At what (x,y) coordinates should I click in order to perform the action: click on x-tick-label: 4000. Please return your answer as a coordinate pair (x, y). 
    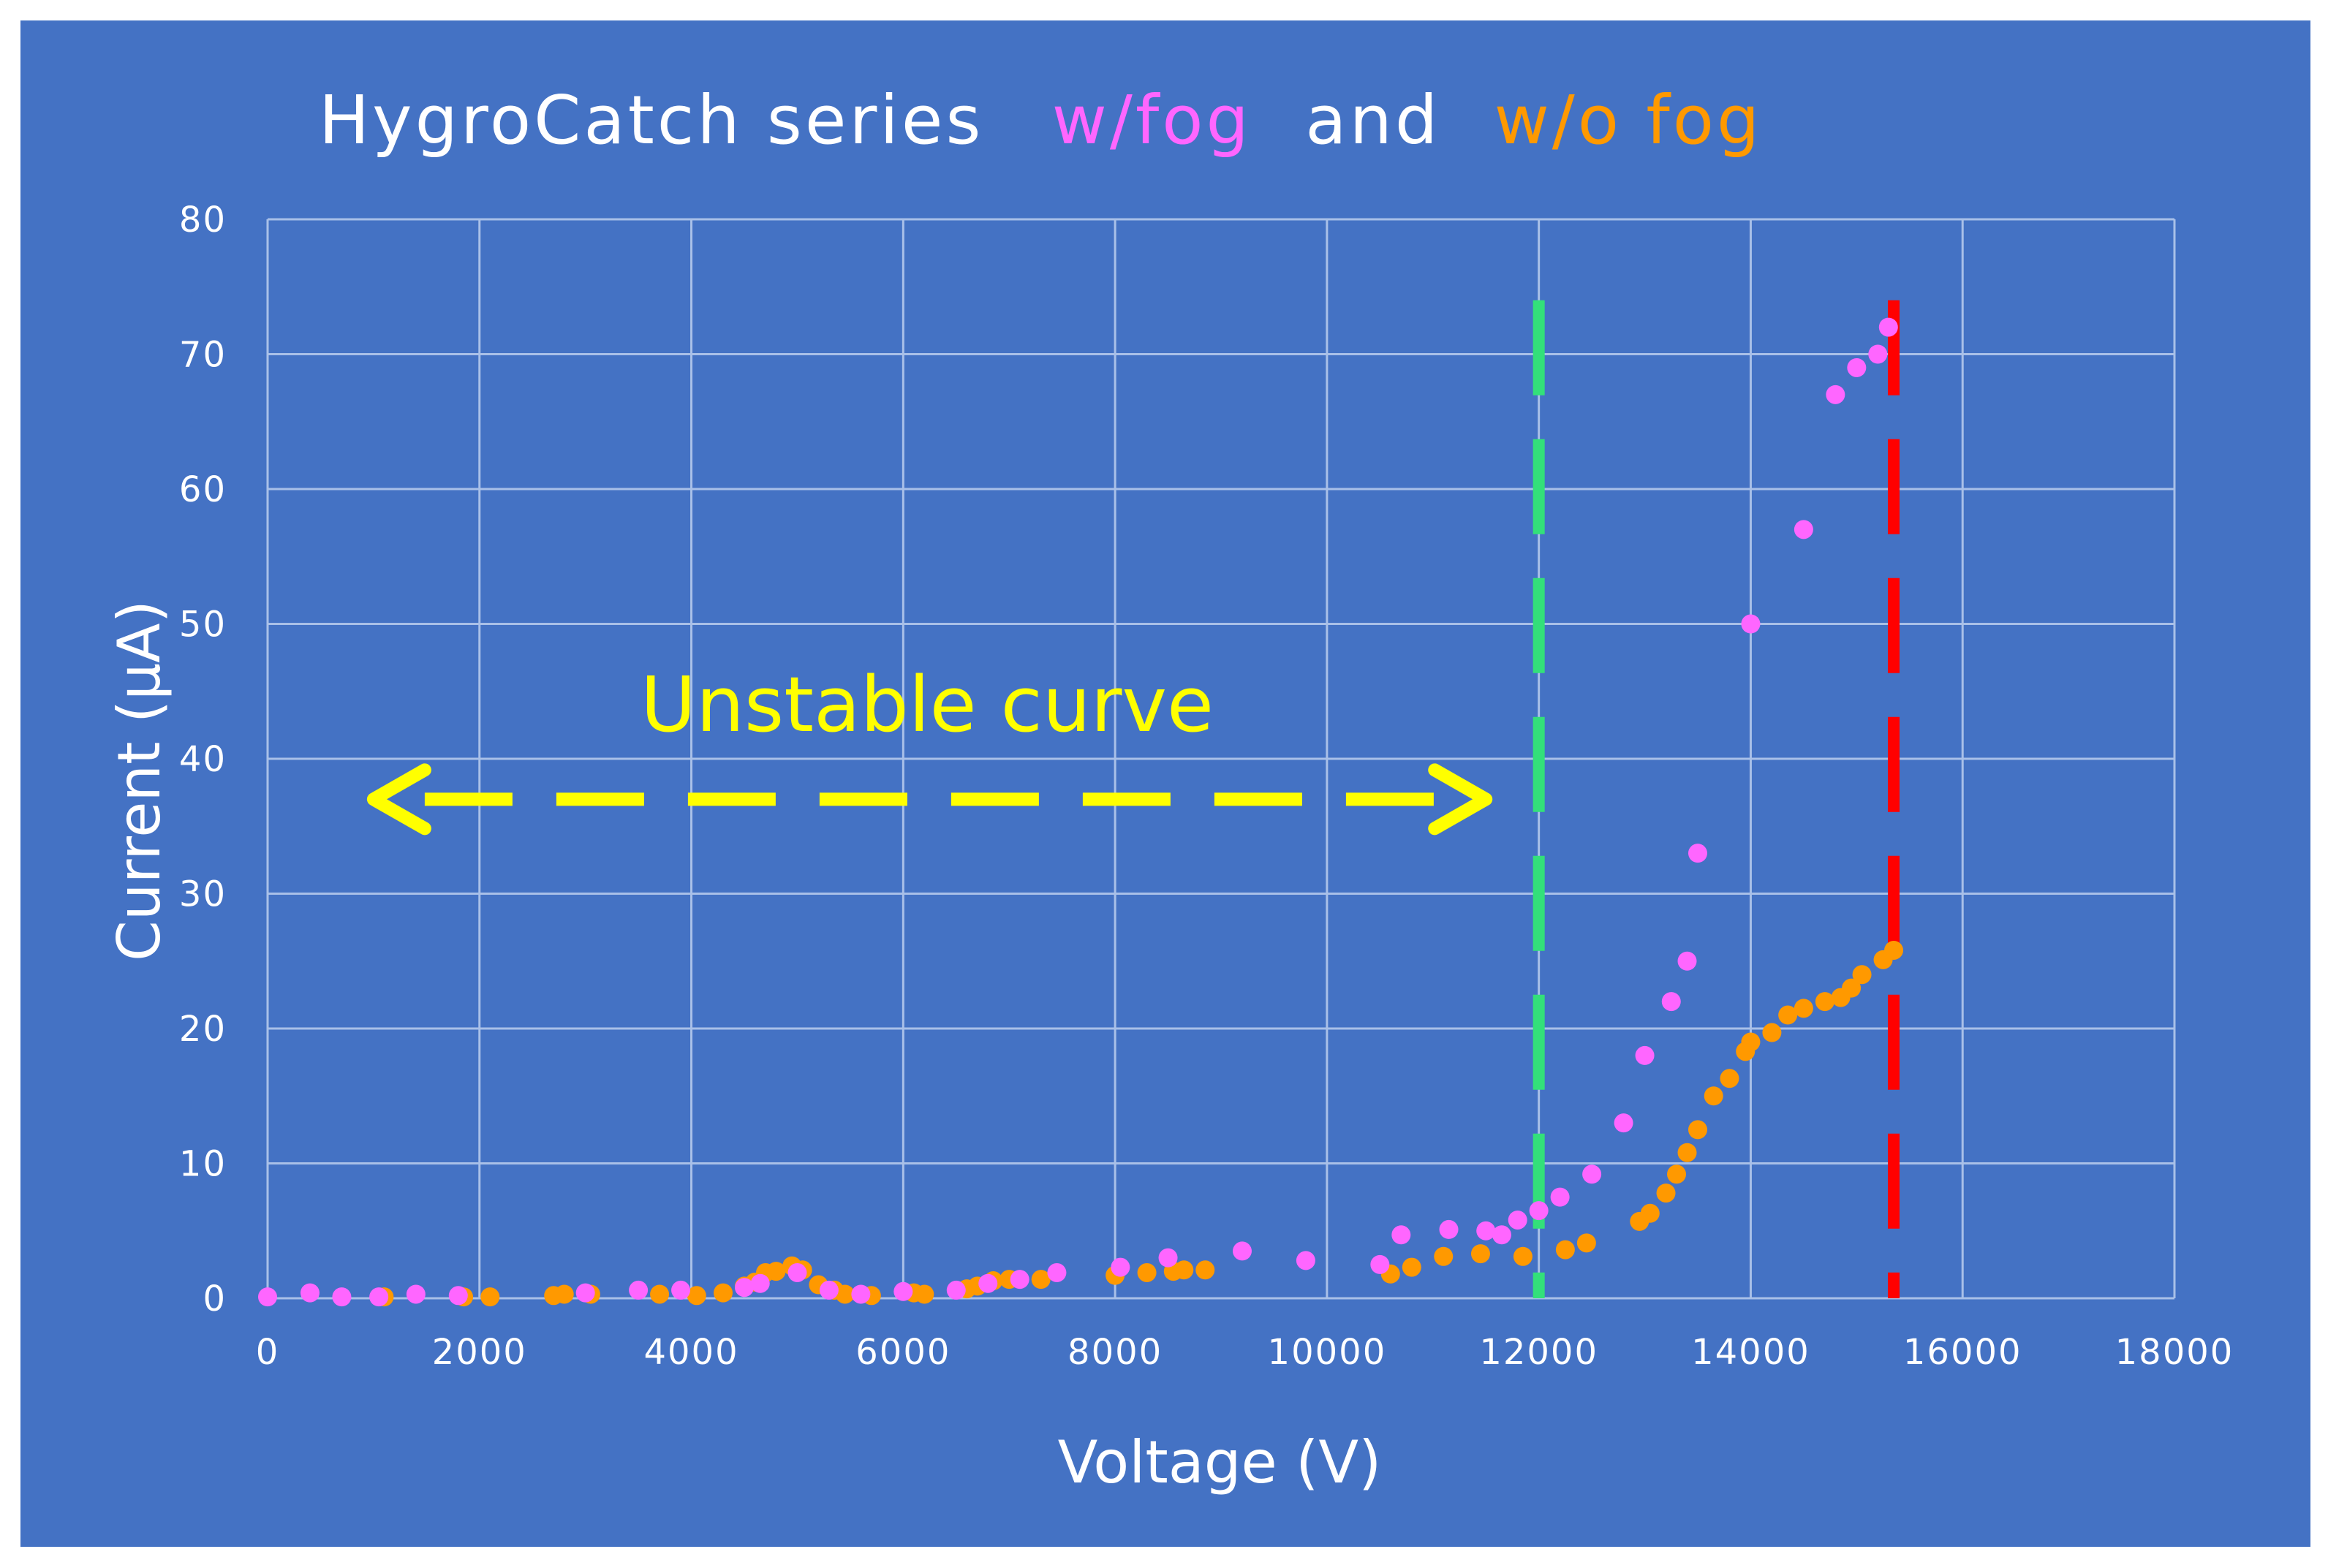
    Looking at the image, I should click on (690, 1352).